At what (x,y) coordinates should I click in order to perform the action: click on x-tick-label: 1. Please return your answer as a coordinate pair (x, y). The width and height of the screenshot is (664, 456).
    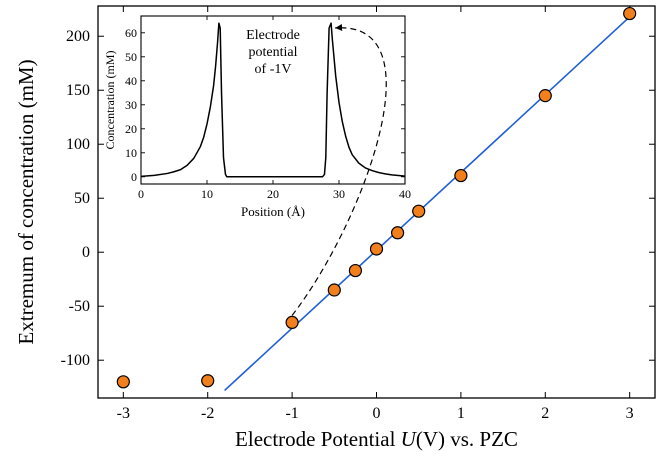
    Looking at the image, I should click on (461, 413).